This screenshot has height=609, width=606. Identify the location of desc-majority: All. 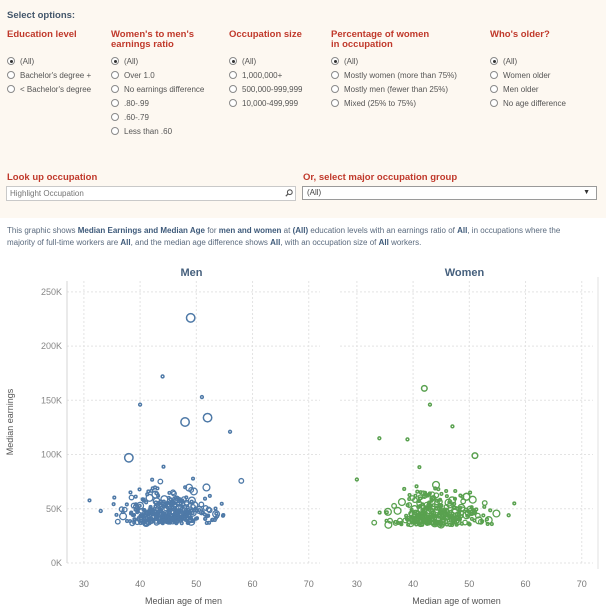
(125, 242).